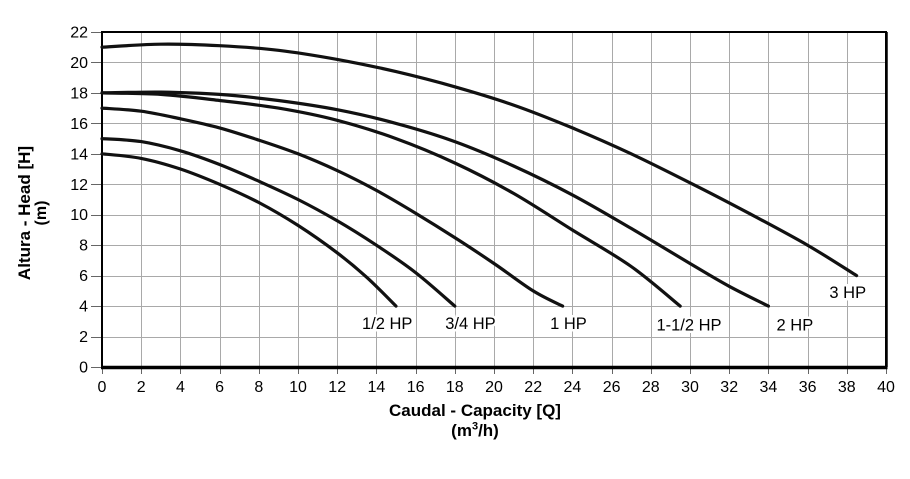 This screenshot has width=910, height=479. I want to click on pump-curve-1-2-hp, so click(249, 230).